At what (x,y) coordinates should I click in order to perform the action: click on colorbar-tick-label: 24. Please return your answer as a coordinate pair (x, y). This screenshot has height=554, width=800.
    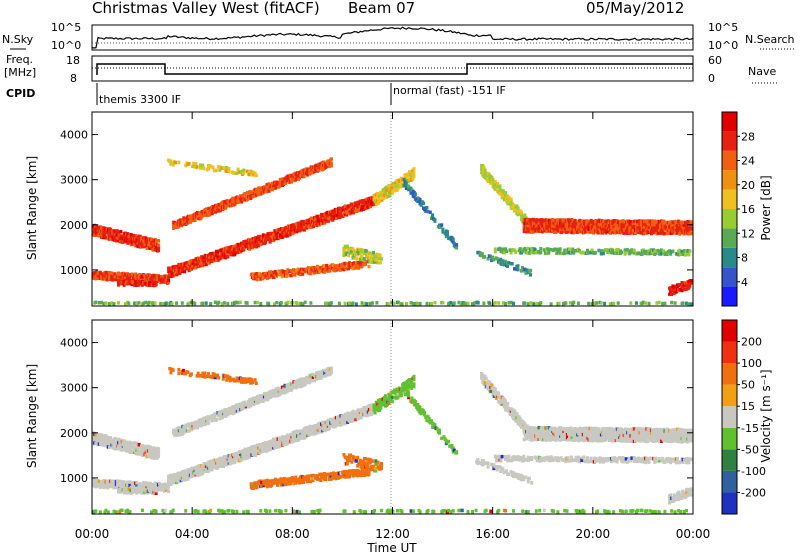
    Looking at the image, I should click on (748, 161).